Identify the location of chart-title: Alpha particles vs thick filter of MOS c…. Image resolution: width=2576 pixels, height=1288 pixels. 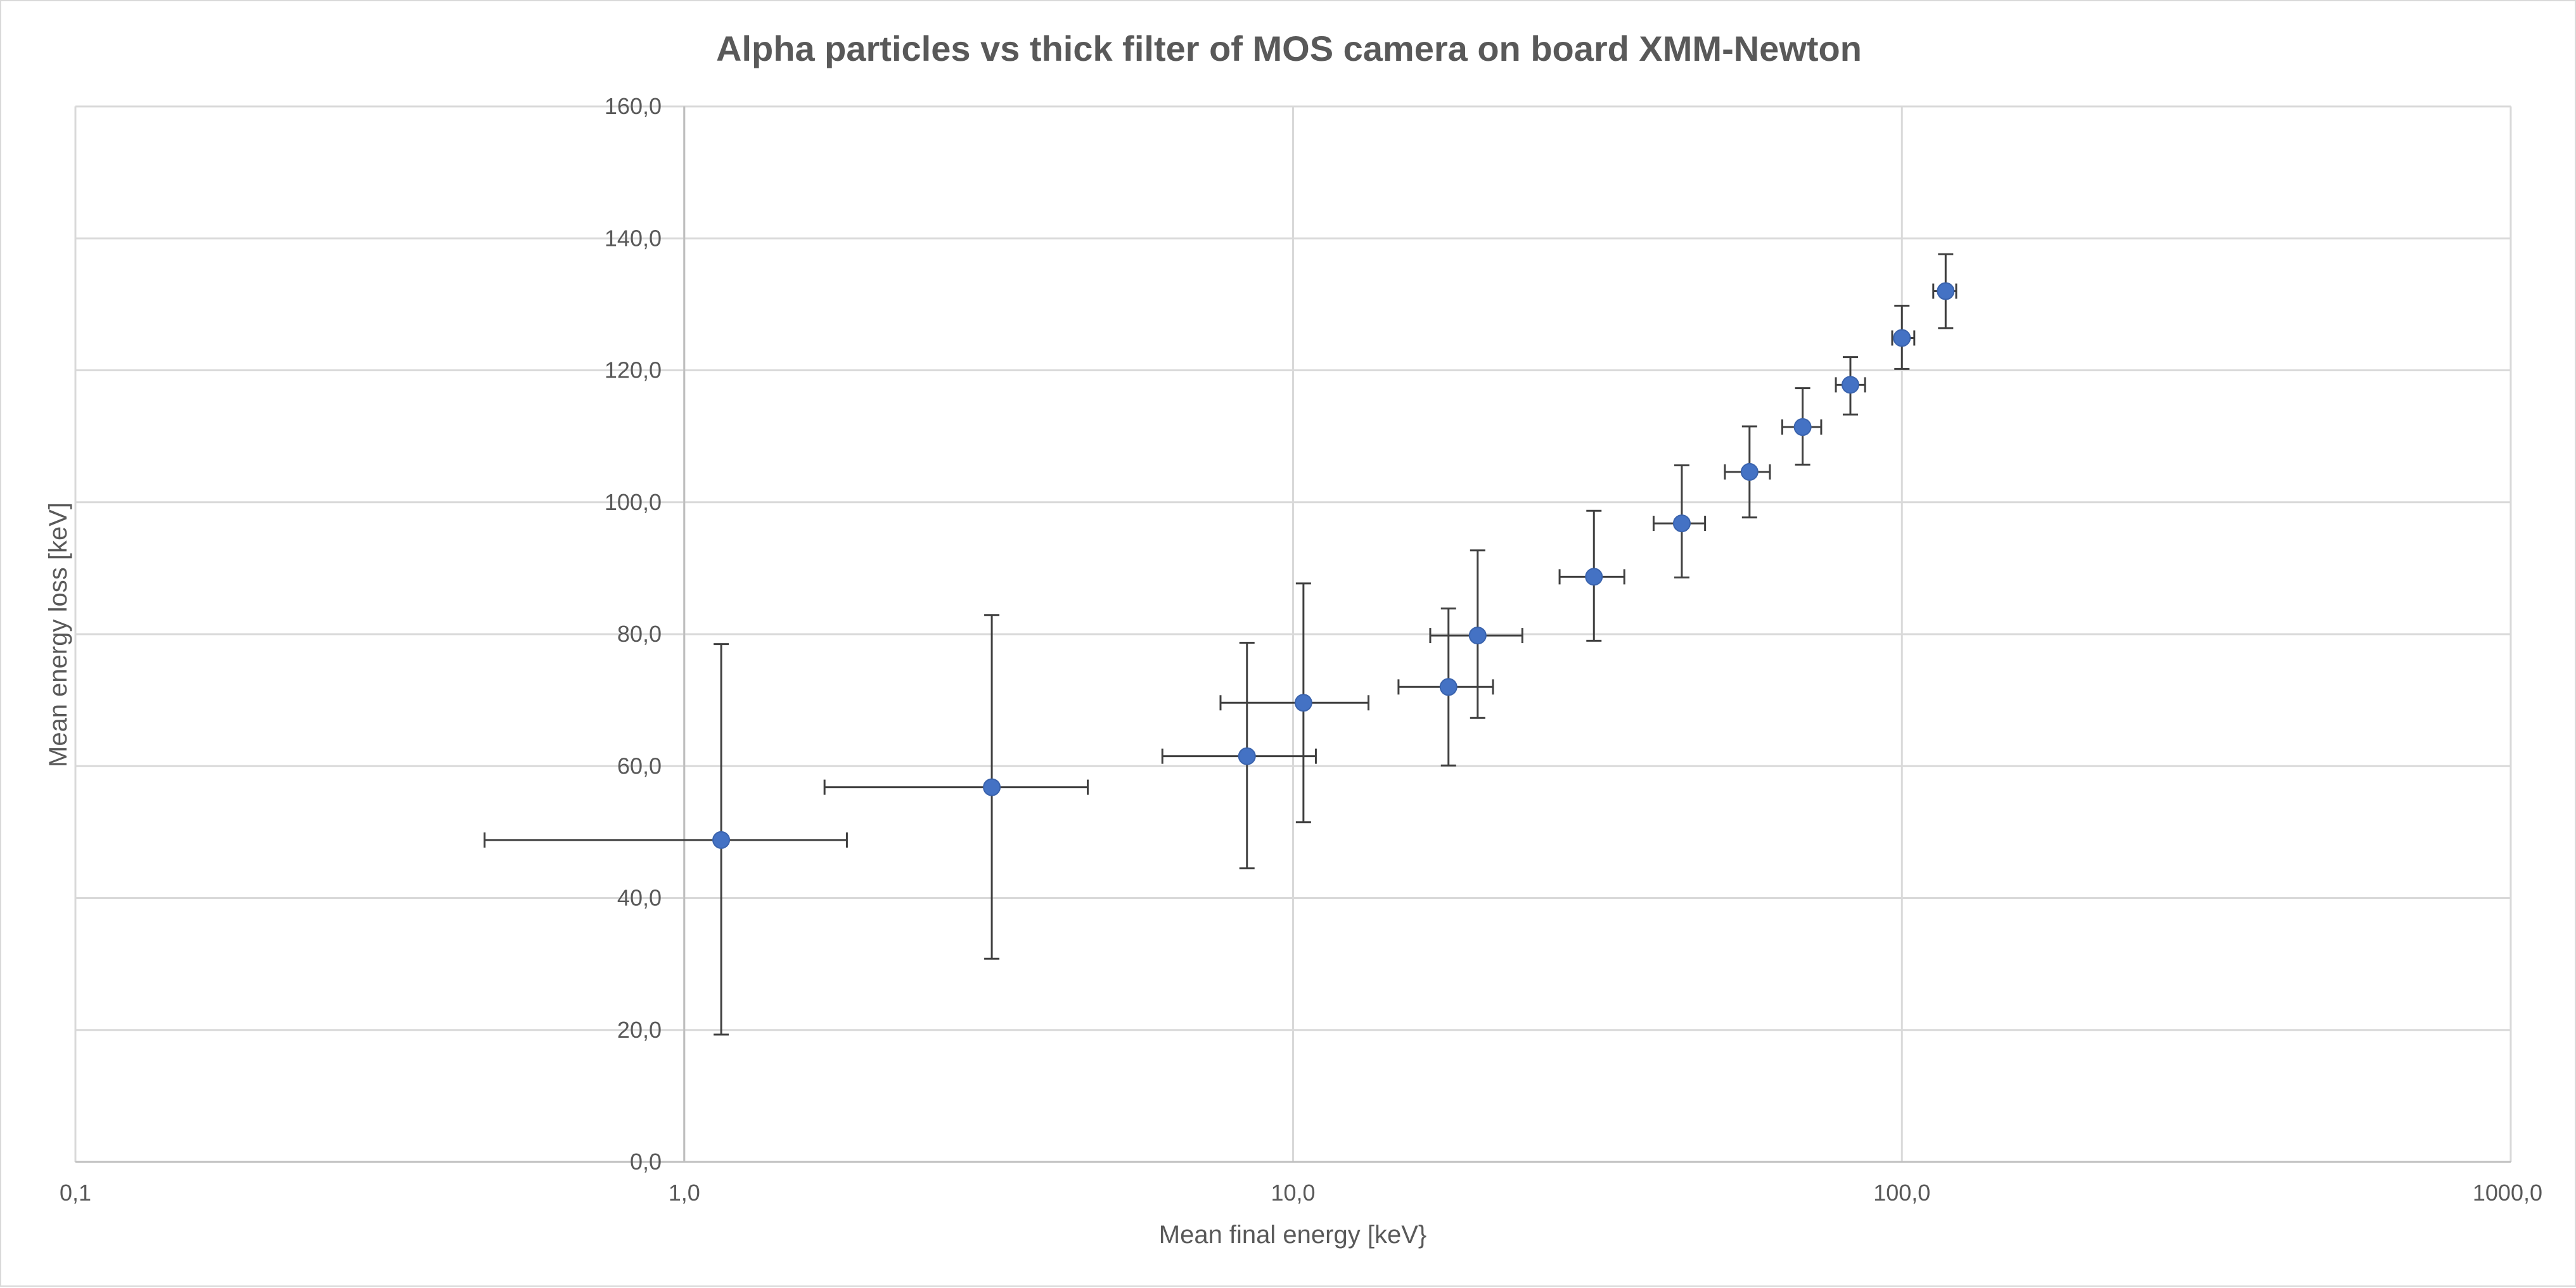
(1289, 49).